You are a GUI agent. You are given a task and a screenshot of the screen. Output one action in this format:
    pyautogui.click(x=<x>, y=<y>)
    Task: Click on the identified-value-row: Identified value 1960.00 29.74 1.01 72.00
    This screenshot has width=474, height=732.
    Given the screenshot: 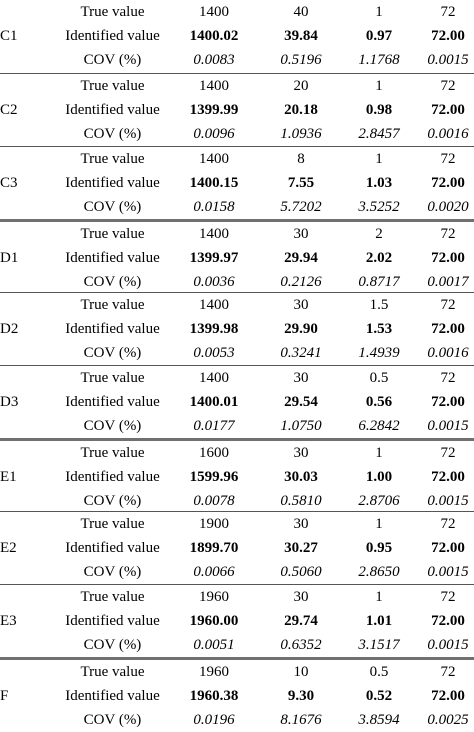 What is the action you would take?
    pyautogui.click(x=237, y=621)
    